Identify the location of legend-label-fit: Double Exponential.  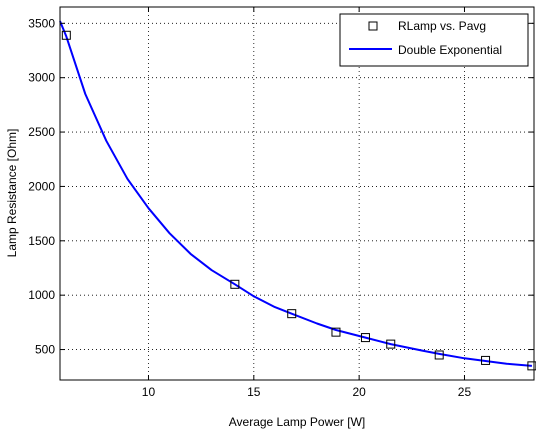
(450, 50).